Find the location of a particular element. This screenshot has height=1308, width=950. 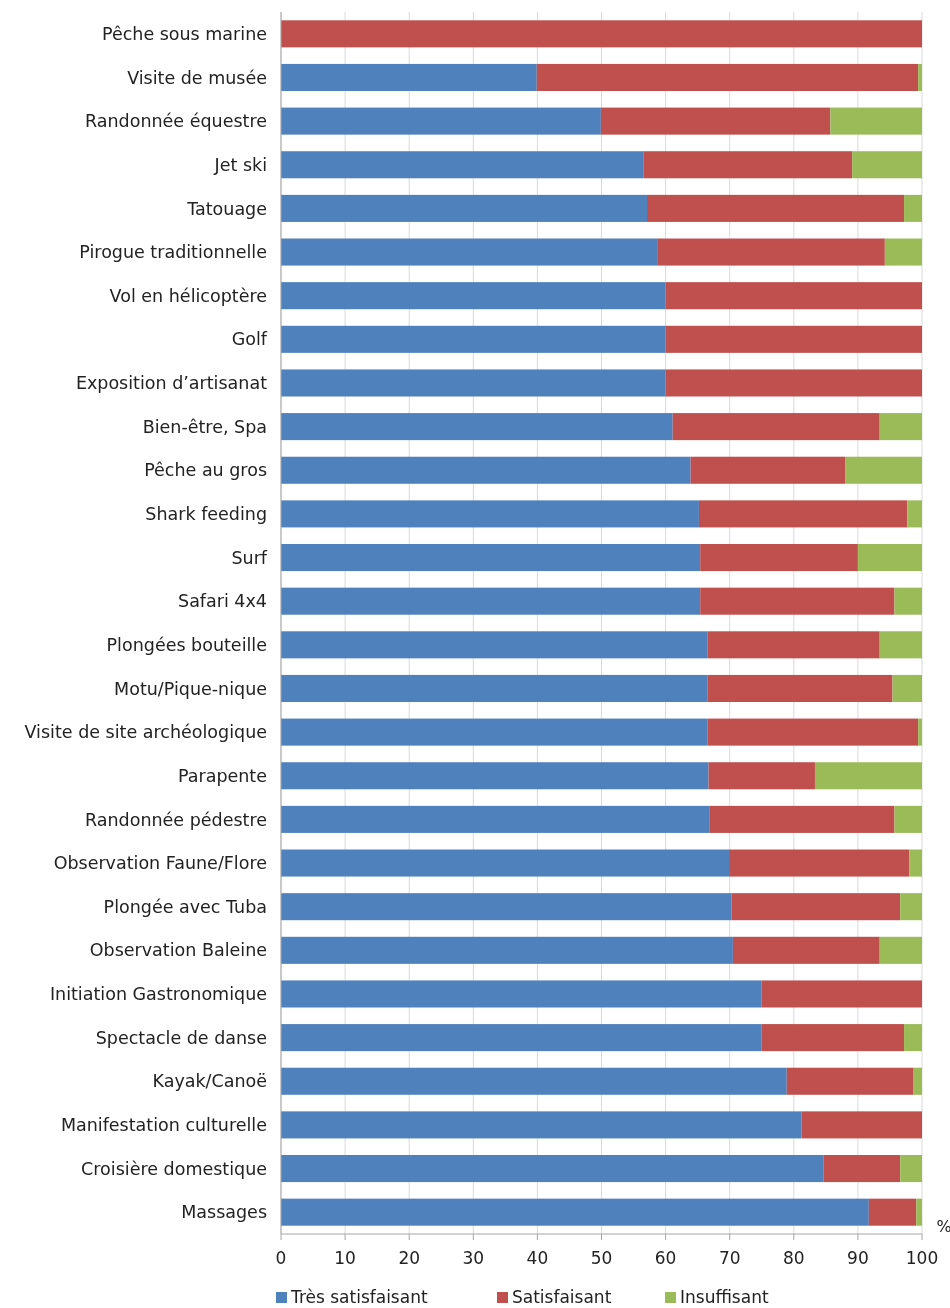

y-tick-label: Pêche au gros is located at coordinates (205, 470).